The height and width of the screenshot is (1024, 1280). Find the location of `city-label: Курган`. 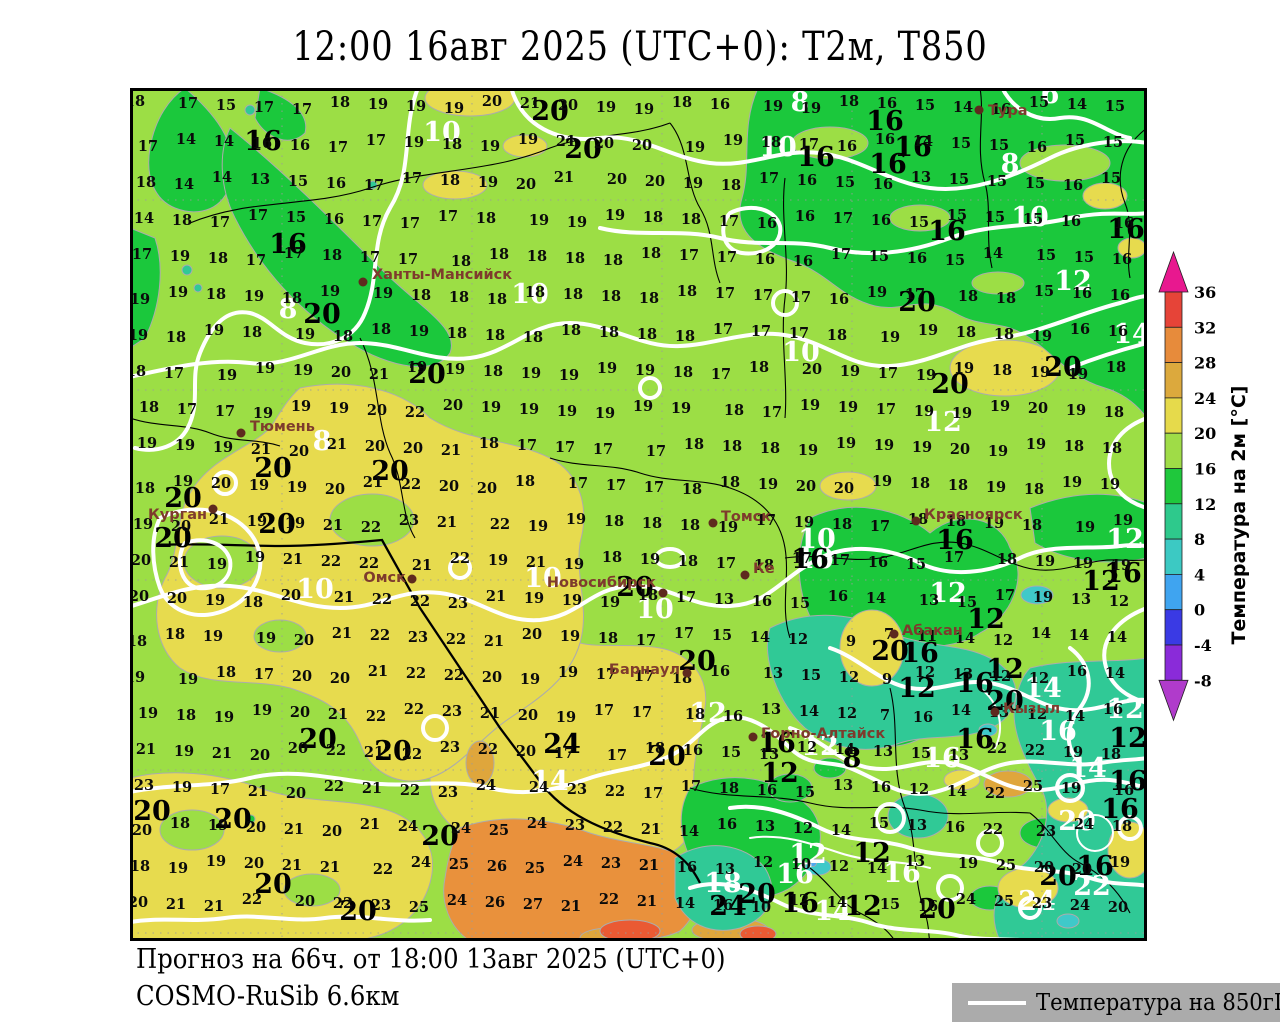

city-label: Курган is located at coordinates (177, 515).